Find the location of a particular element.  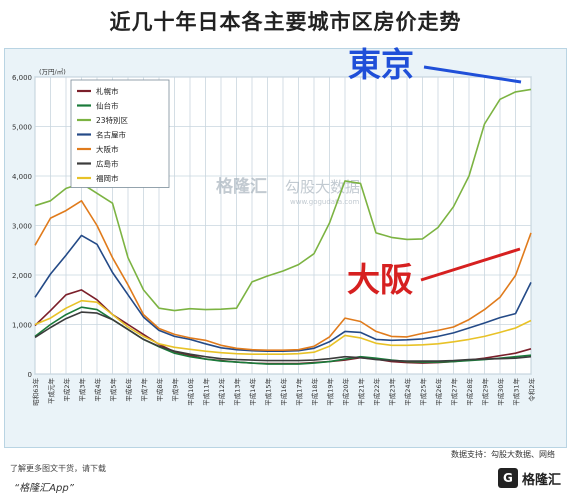

x-tick-label: 平成29年 is located at coordinates (485, 392).